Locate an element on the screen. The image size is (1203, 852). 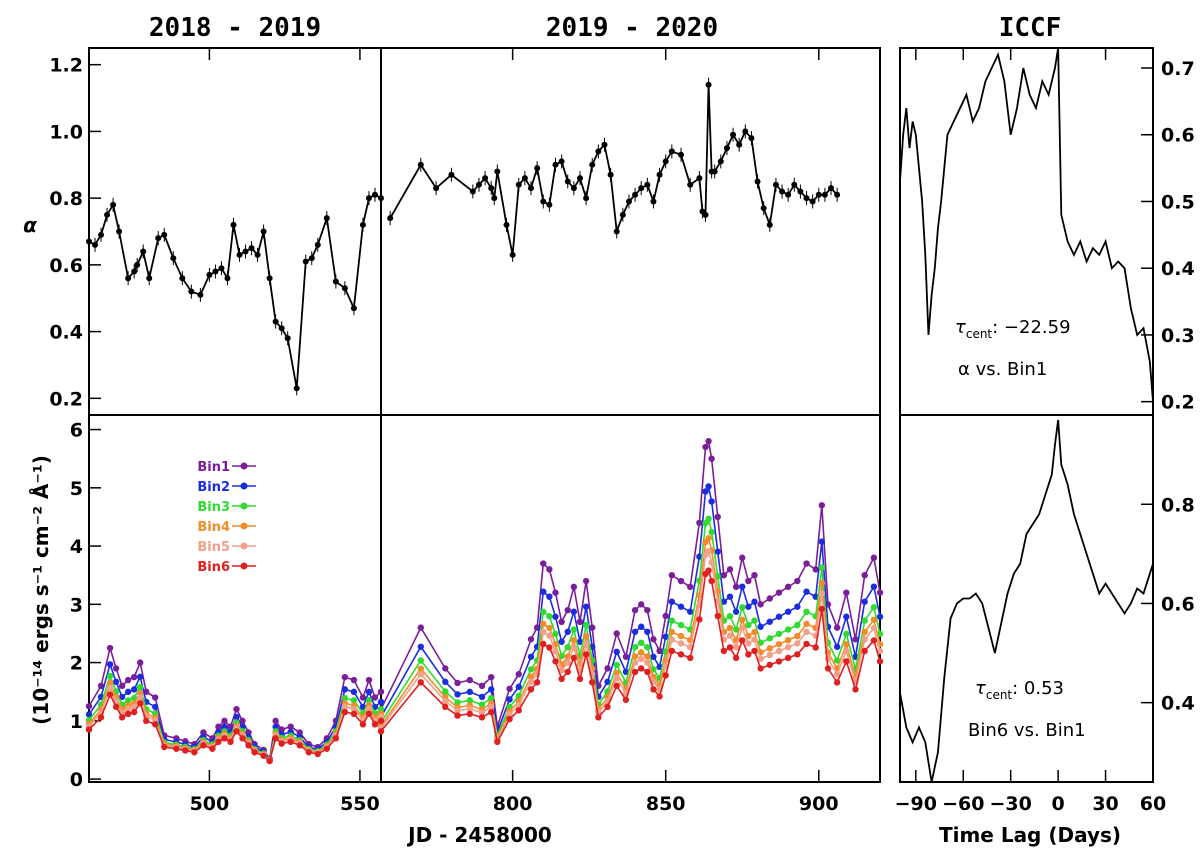
annotation-top: τcent: −22.59 α vs. Bin1 is located at coordinates (1013, 348).